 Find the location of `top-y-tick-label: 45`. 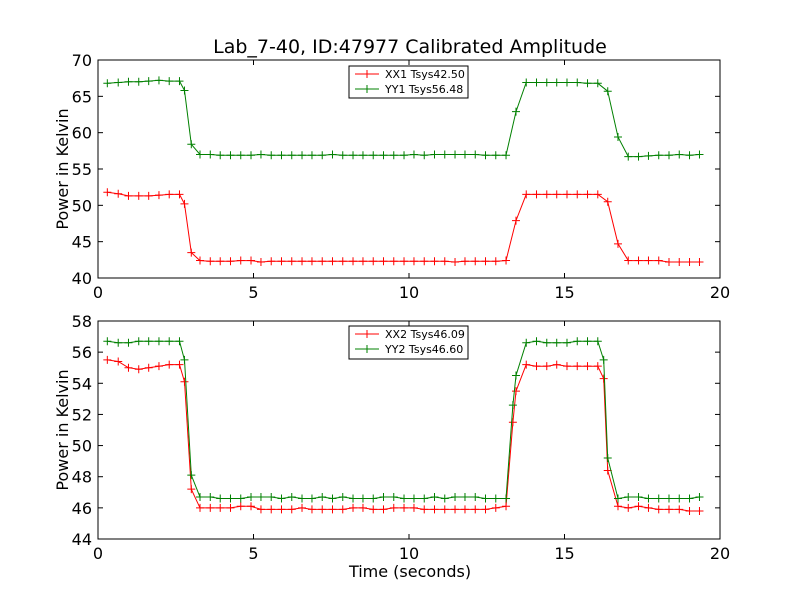

top-y-tick-label: 45 is located at coordinates (82, 242).